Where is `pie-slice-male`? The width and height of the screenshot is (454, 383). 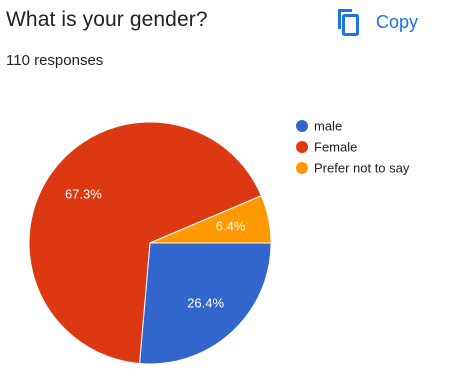 pie-slice-male is located at coordinates (205, 303).